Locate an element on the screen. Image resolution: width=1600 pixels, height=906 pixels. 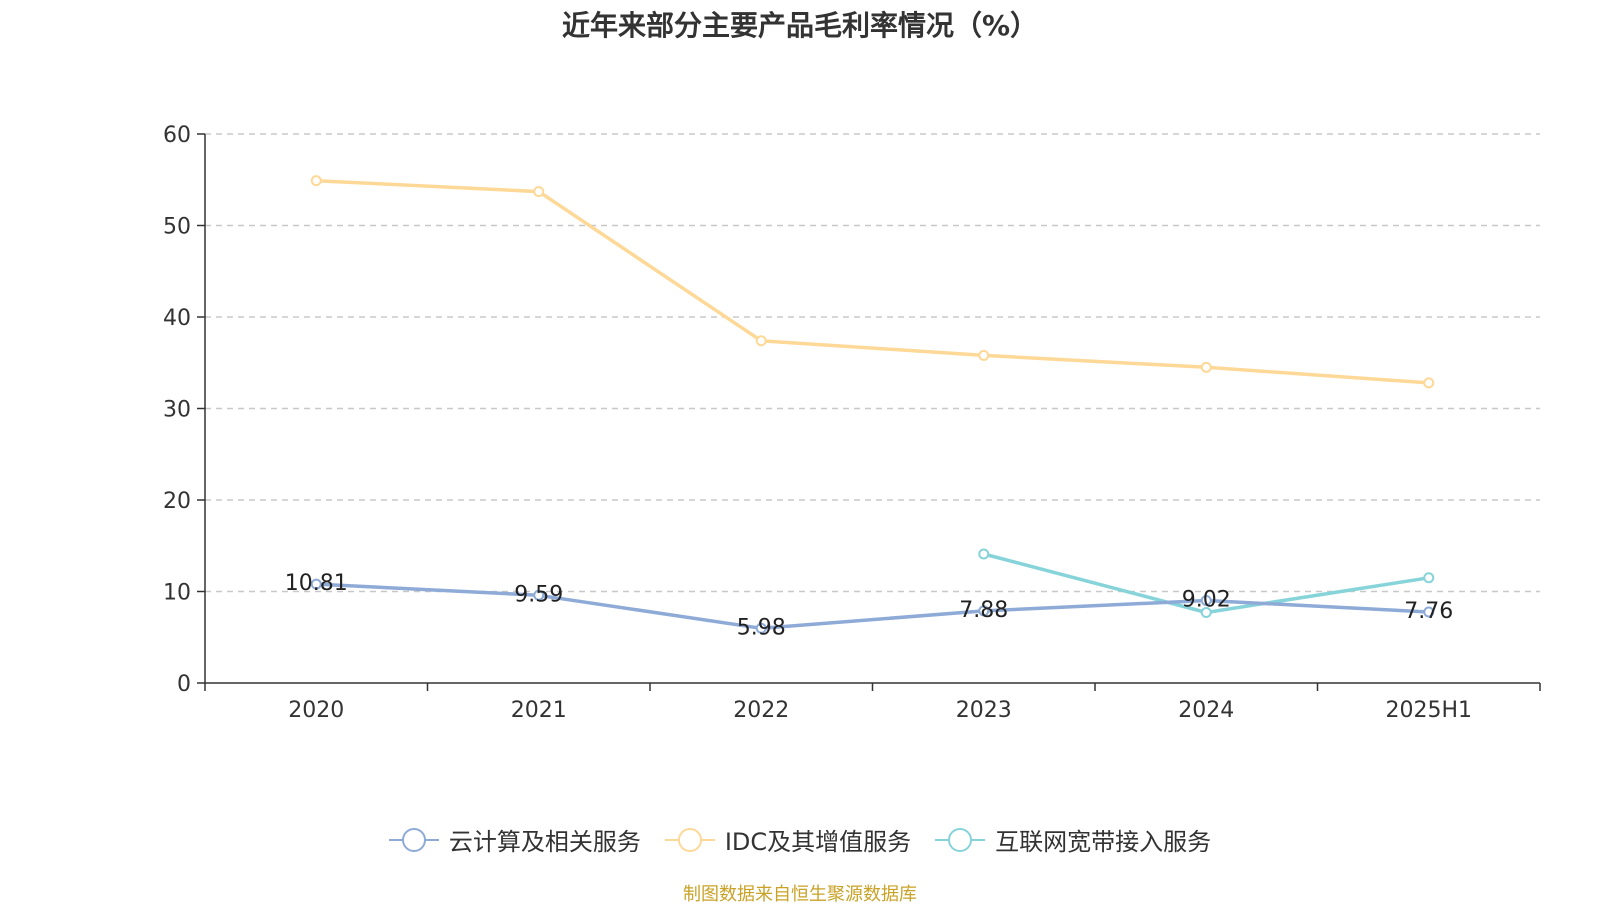
chart-legend: 云计算及相关服务 IDC及其增值服务 互联网宽带接入服务 is located at coordinates (800, 839).